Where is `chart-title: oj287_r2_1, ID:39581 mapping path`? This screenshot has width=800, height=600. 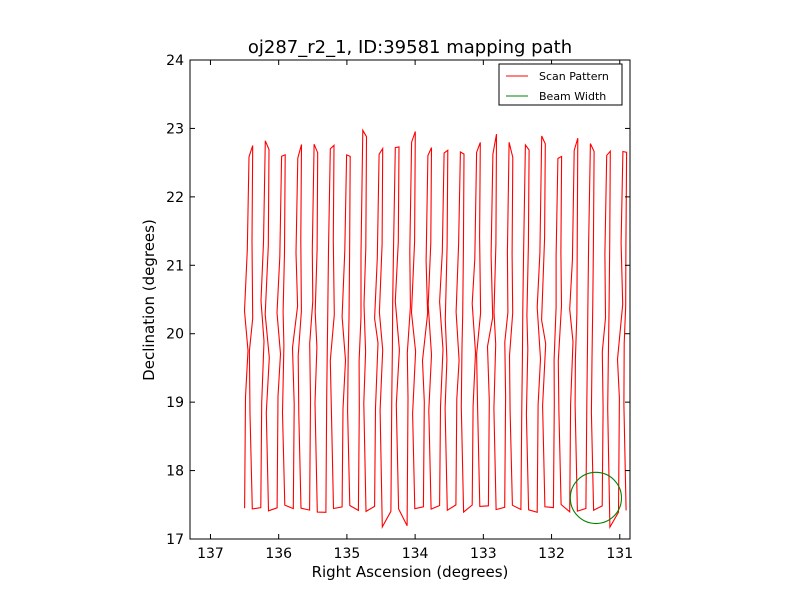
chart-title: oj287_r2_1, ID:39581 mapping path is located at coordinates (410, 47).